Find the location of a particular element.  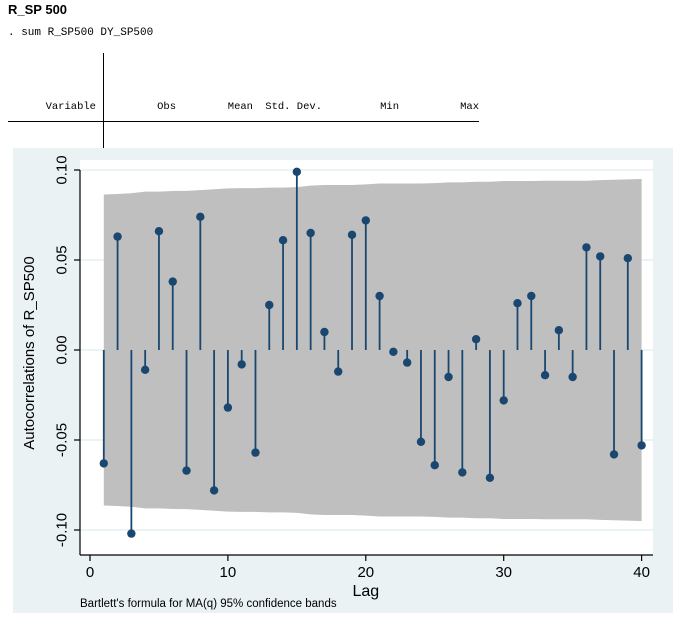

column-header-mean: Mean is located at coordinates (240, 106).